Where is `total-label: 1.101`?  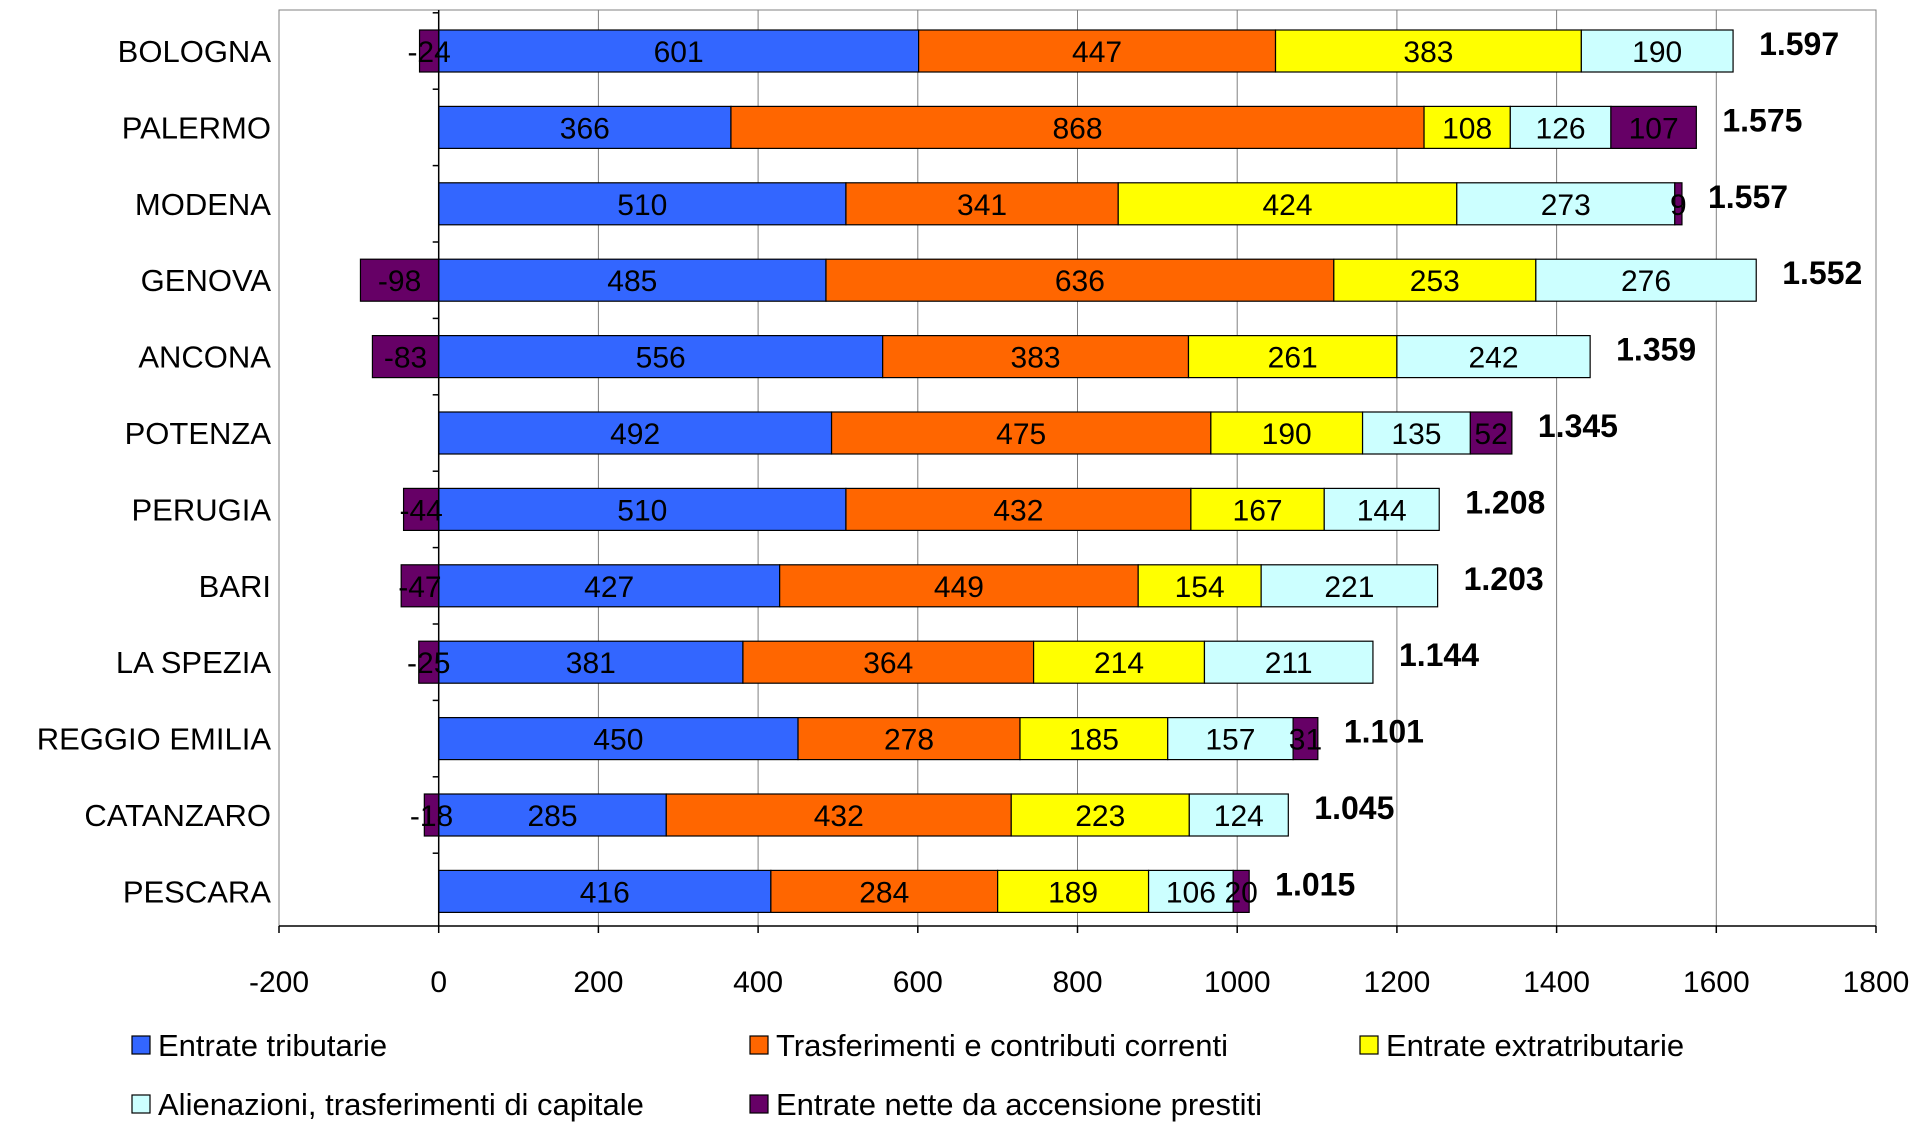 total-label: 1.101 is located at coordinates (1384, 732).